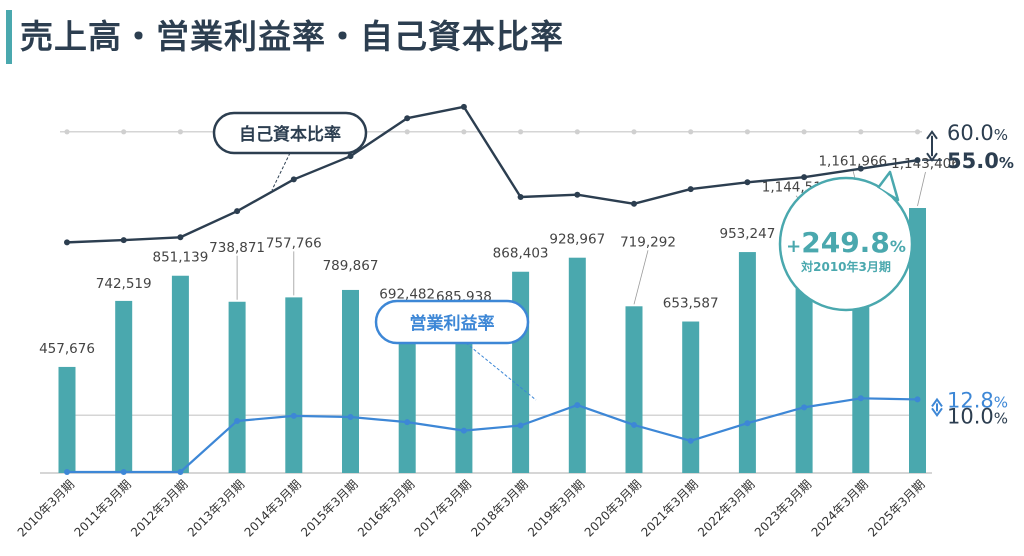 The height and width of the screenshot is (556, 1024). Describe the element at coordinates (980, 161) in the screenshot. I see `equity-end-label: 55.0%` at that location.